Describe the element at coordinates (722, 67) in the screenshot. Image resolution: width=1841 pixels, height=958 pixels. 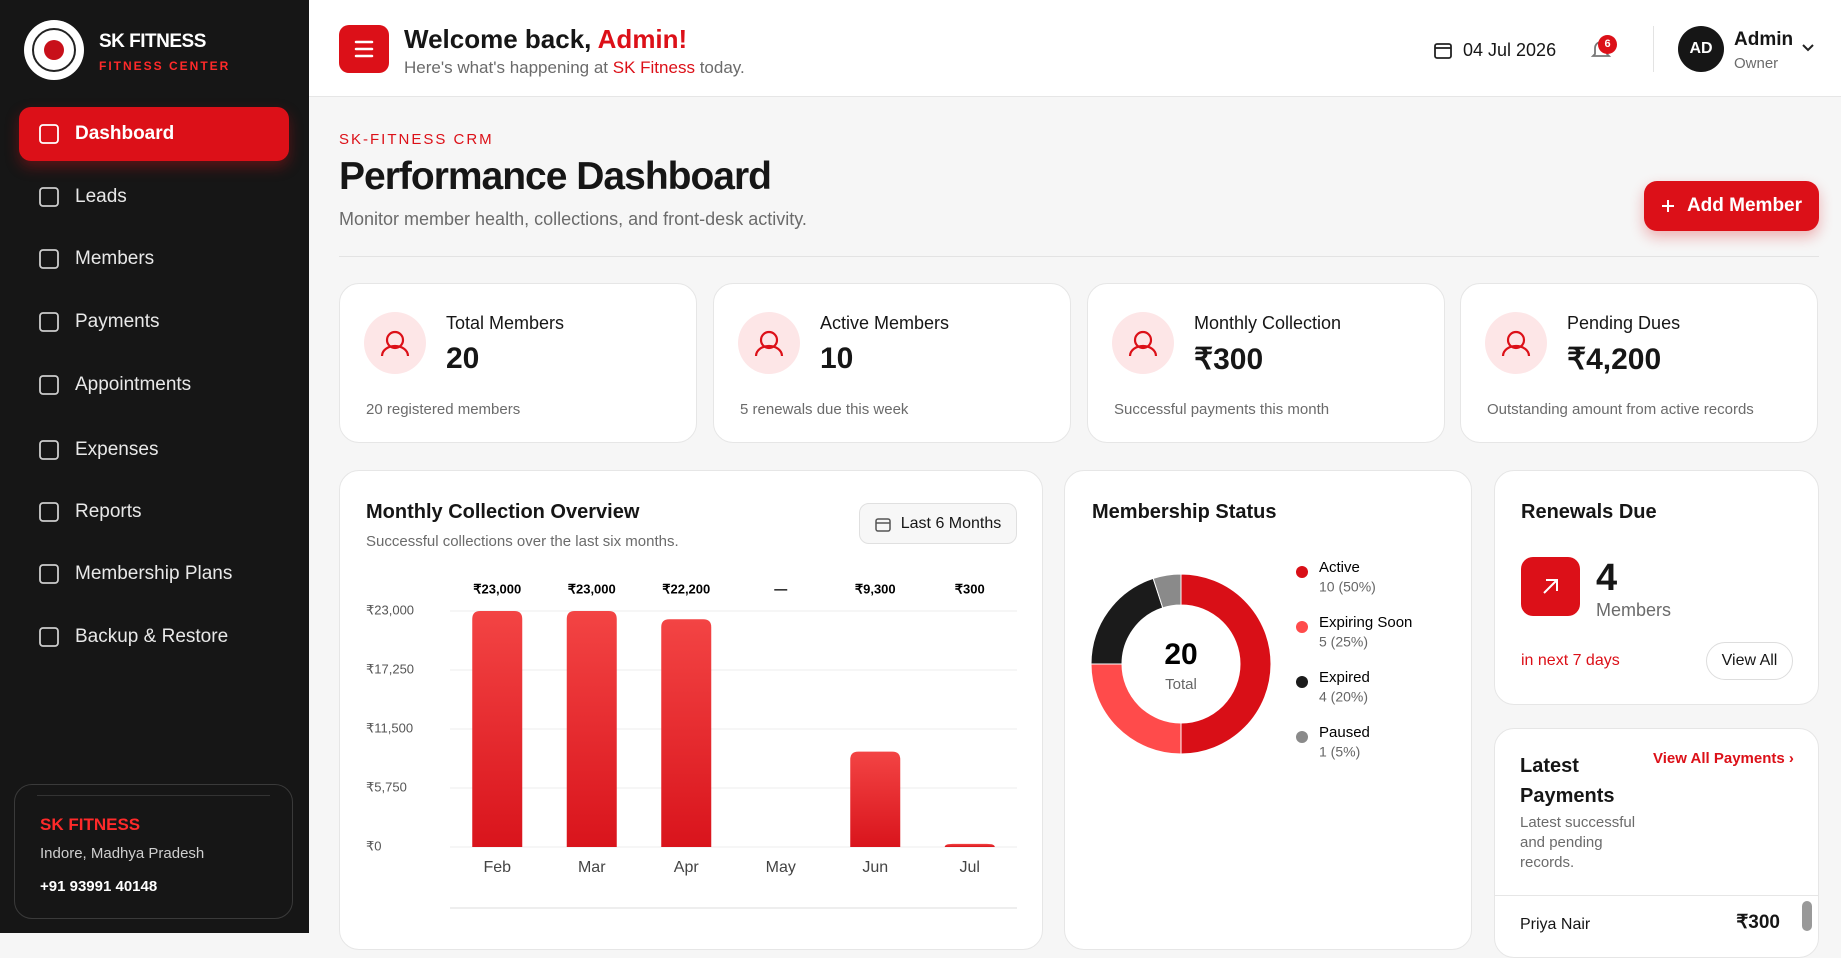
I see `subtitle-text: today.` at that location.